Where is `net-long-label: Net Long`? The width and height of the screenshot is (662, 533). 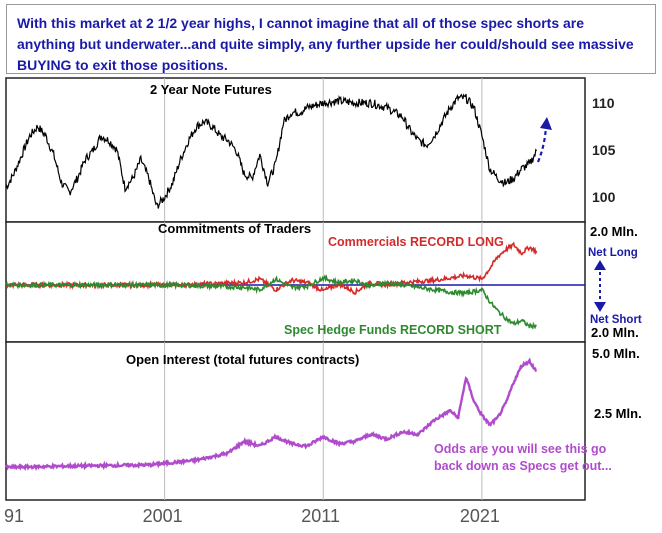
net-long-label: Net Long is located at coordinates (613, 253).